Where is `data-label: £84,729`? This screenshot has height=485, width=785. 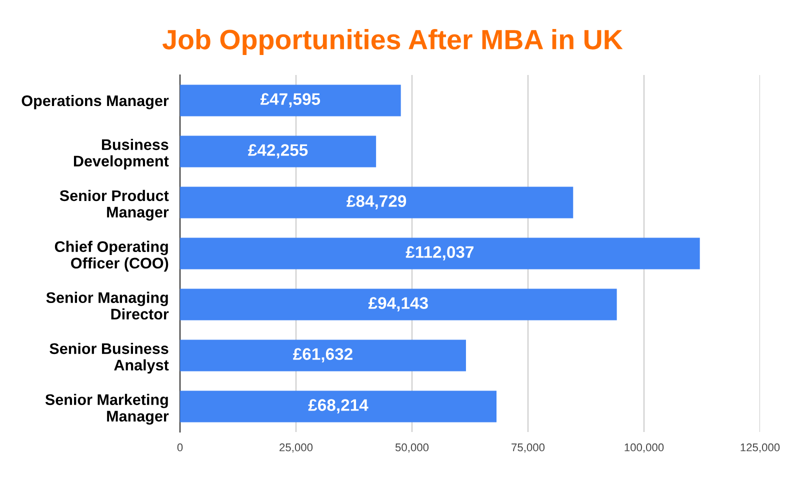
data-label: £84,729 is located at coordinates (376, 202).